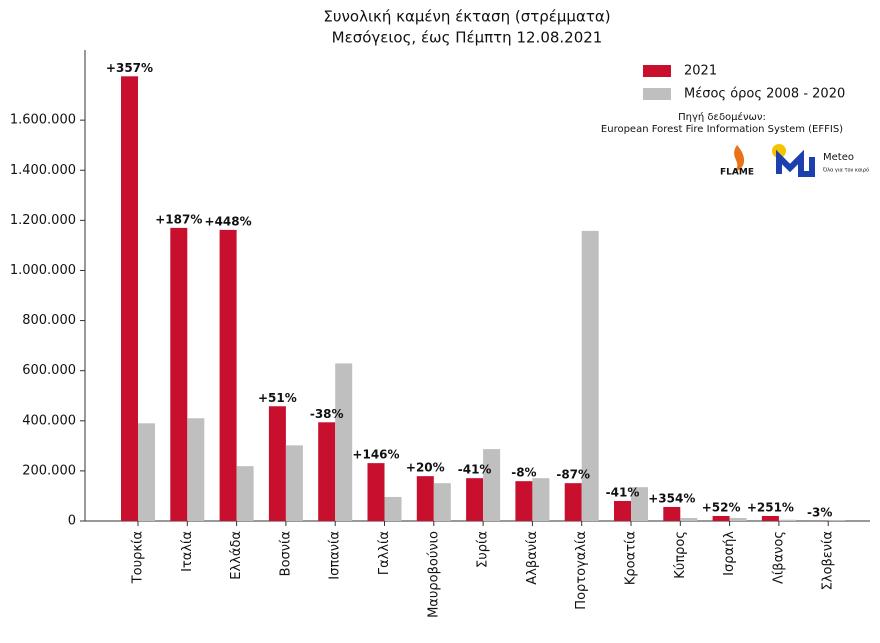  Describe the element at coordinates (466, 17) in the screenshot. I see `chart-title: Συνολική καμένη έκταση (στρέμματα)` at that location.